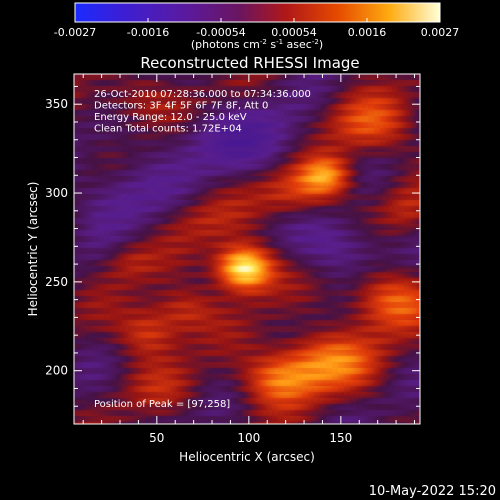 The image size is (500, 500). What do you see at coordinates (181, 106) in the screenshot?
I see `info-line: Detectors: 3F 4F 5F 6F 7F 8F, Att 0` at bounding box center [181, 106].